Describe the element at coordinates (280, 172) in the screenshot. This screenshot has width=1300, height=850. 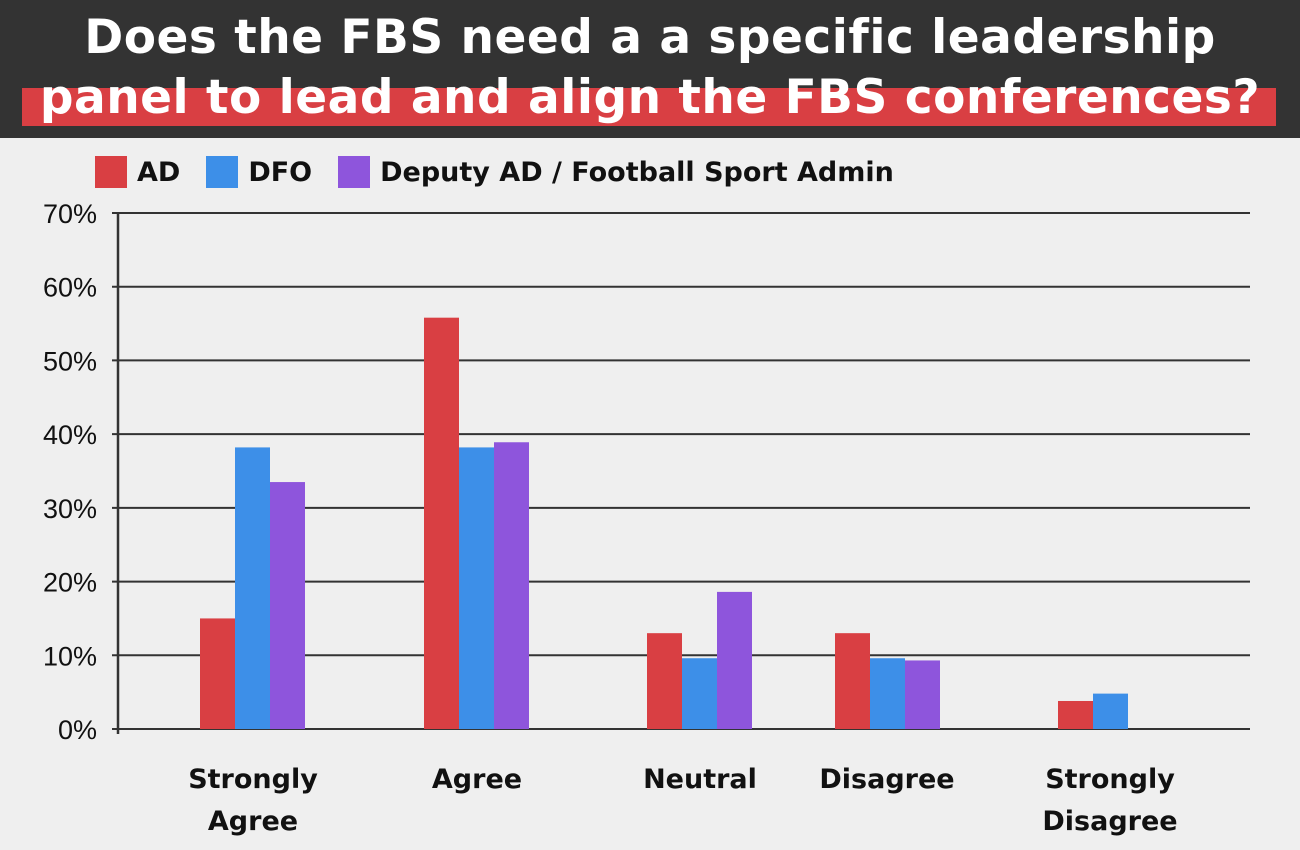
I see `legend-label-dfo: DFO` at that location.